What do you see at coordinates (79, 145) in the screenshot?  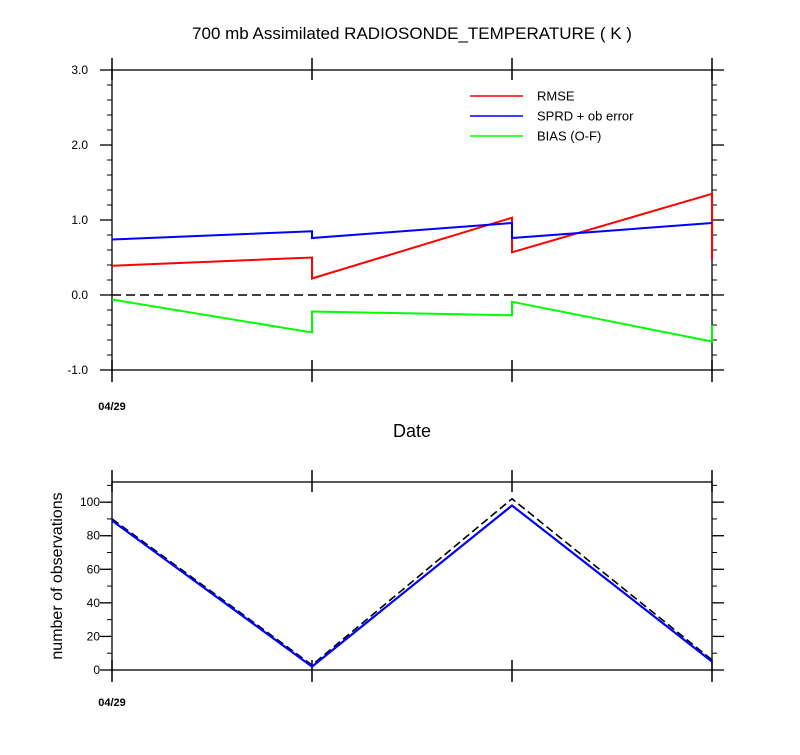 I see `y-tick-label: 2.0` at bounding box center [79, 145].